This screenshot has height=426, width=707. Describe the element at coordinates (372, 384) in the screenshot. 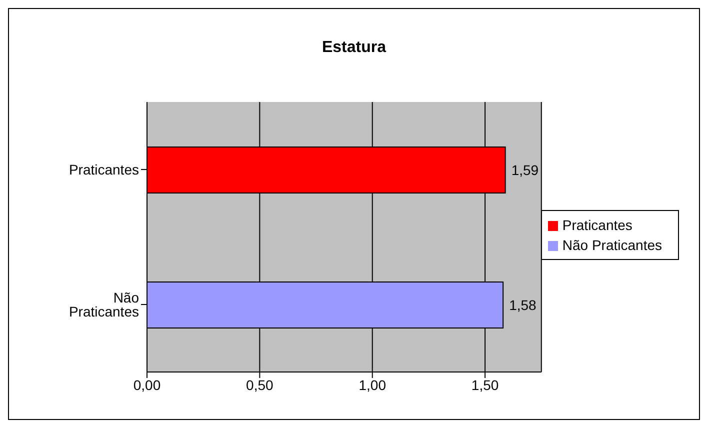

I see `x-tick-label: 1,00` at that location.